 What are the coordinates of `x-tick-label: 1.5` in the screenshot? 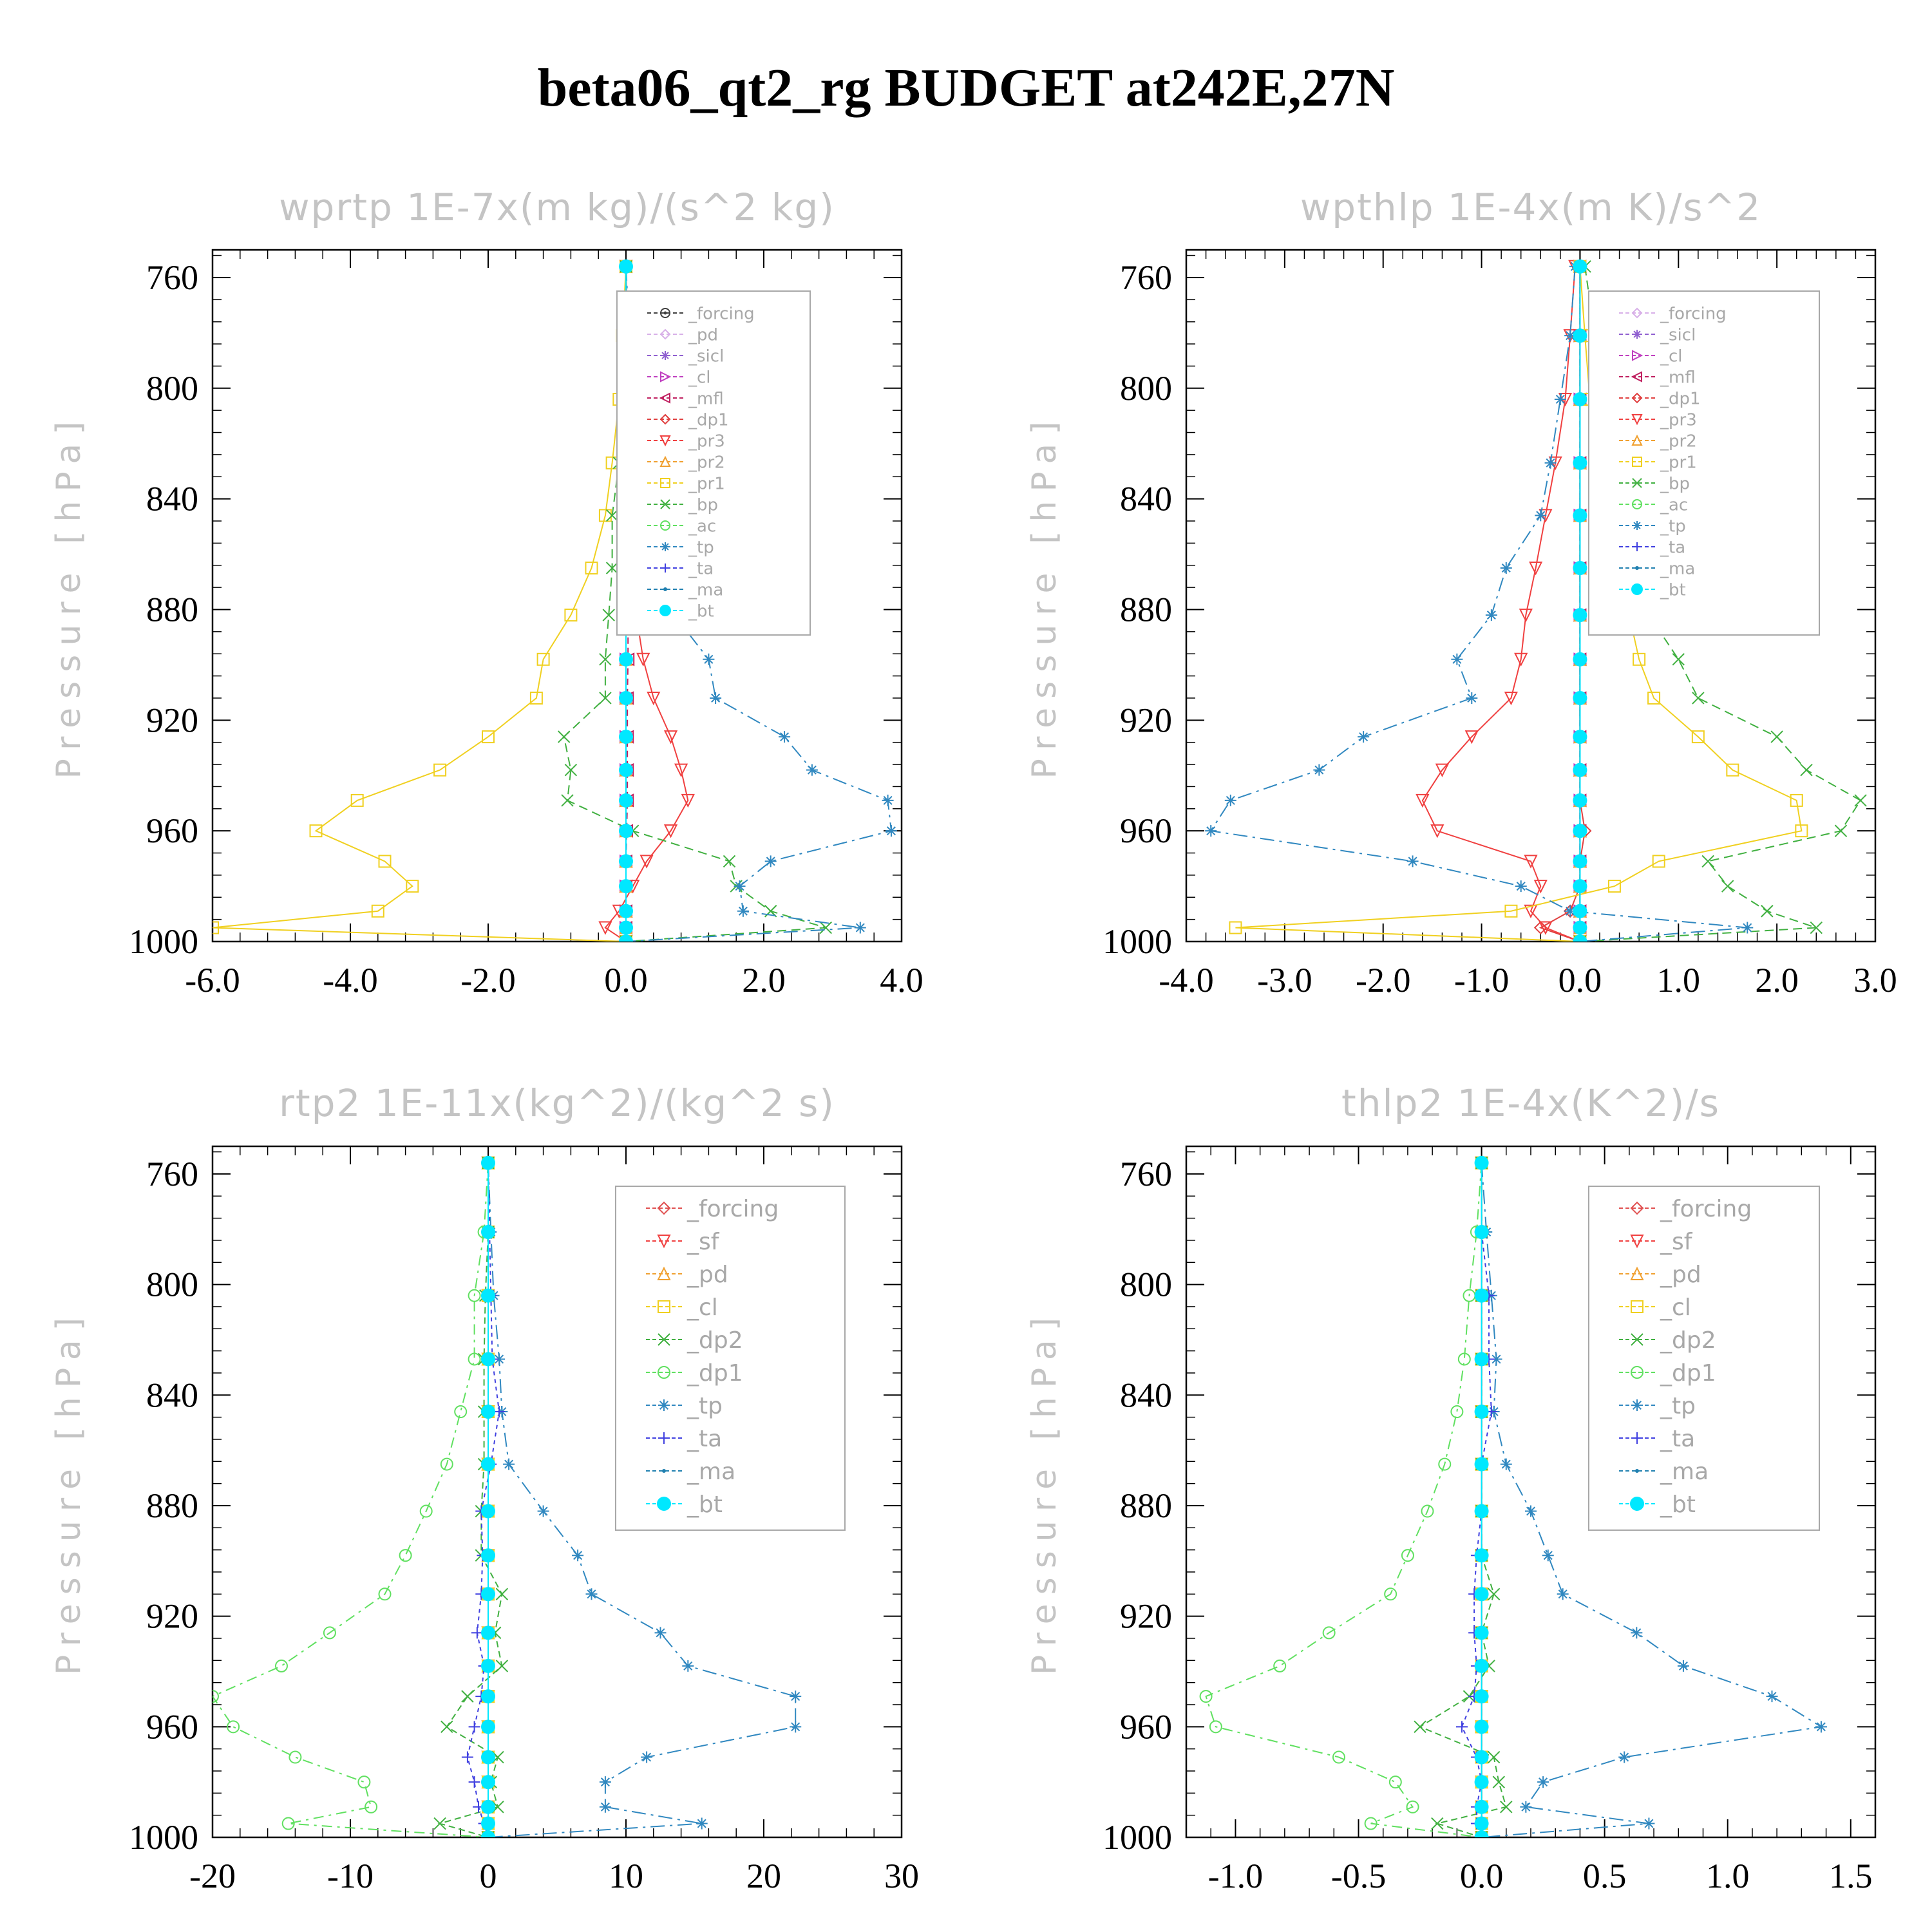 It's located at (1851, 1876).